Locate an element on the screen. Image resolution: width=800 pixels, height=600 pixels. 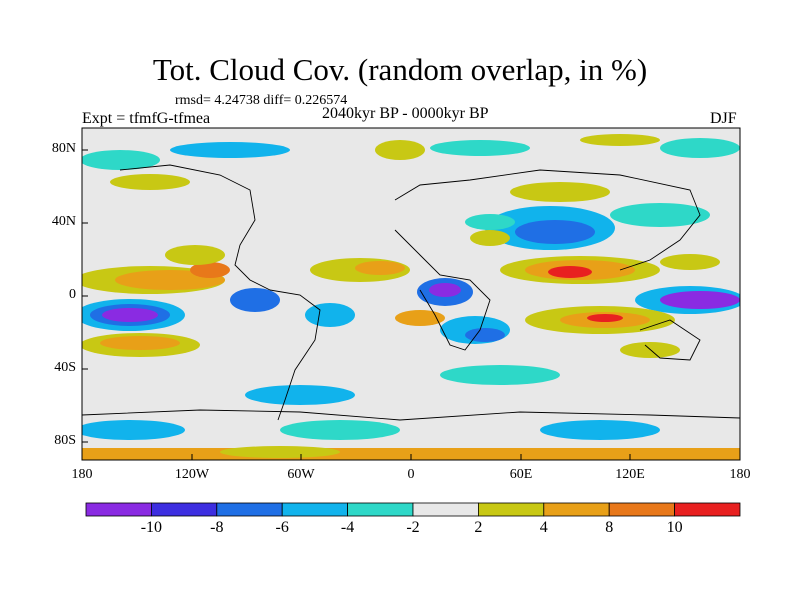
period-label: 2040kyr BP - 0000kyr BP is located at coordinates (405, 113).